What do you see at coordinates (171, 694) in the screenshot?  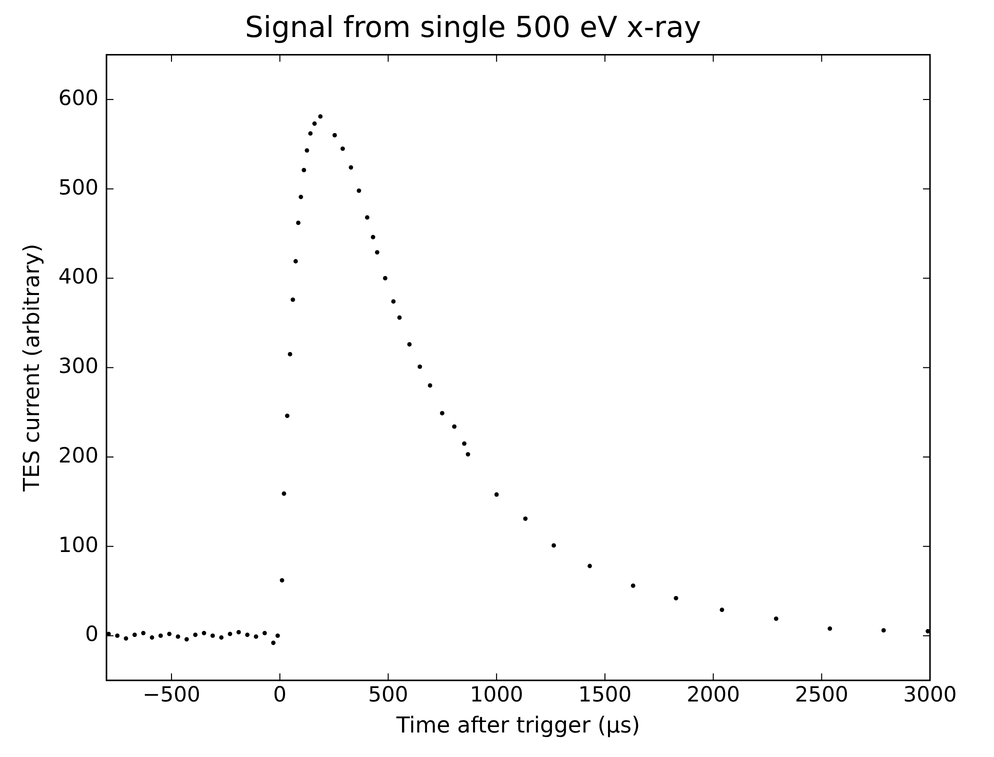 I see `x-tick-label: −500` at bounding box center [171, 694].